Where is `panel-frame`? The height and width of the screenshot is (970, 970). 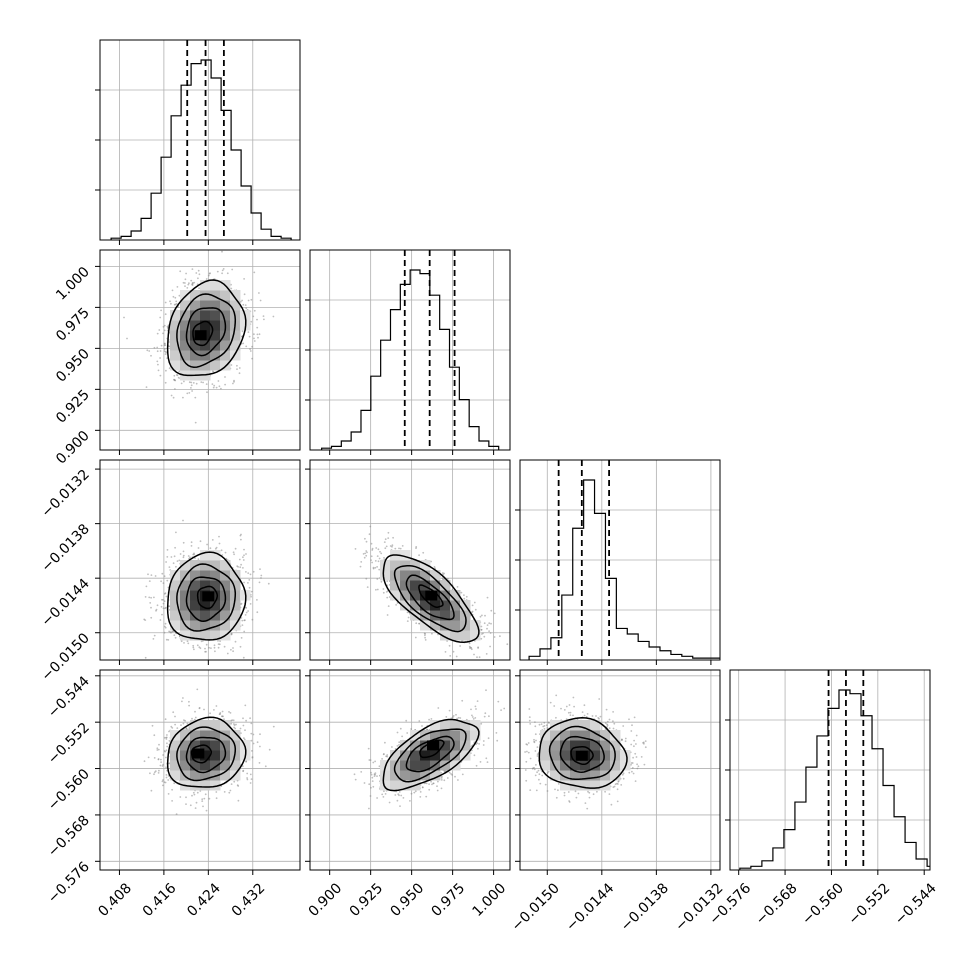
panel-frame is located at coordinates (200, 350).